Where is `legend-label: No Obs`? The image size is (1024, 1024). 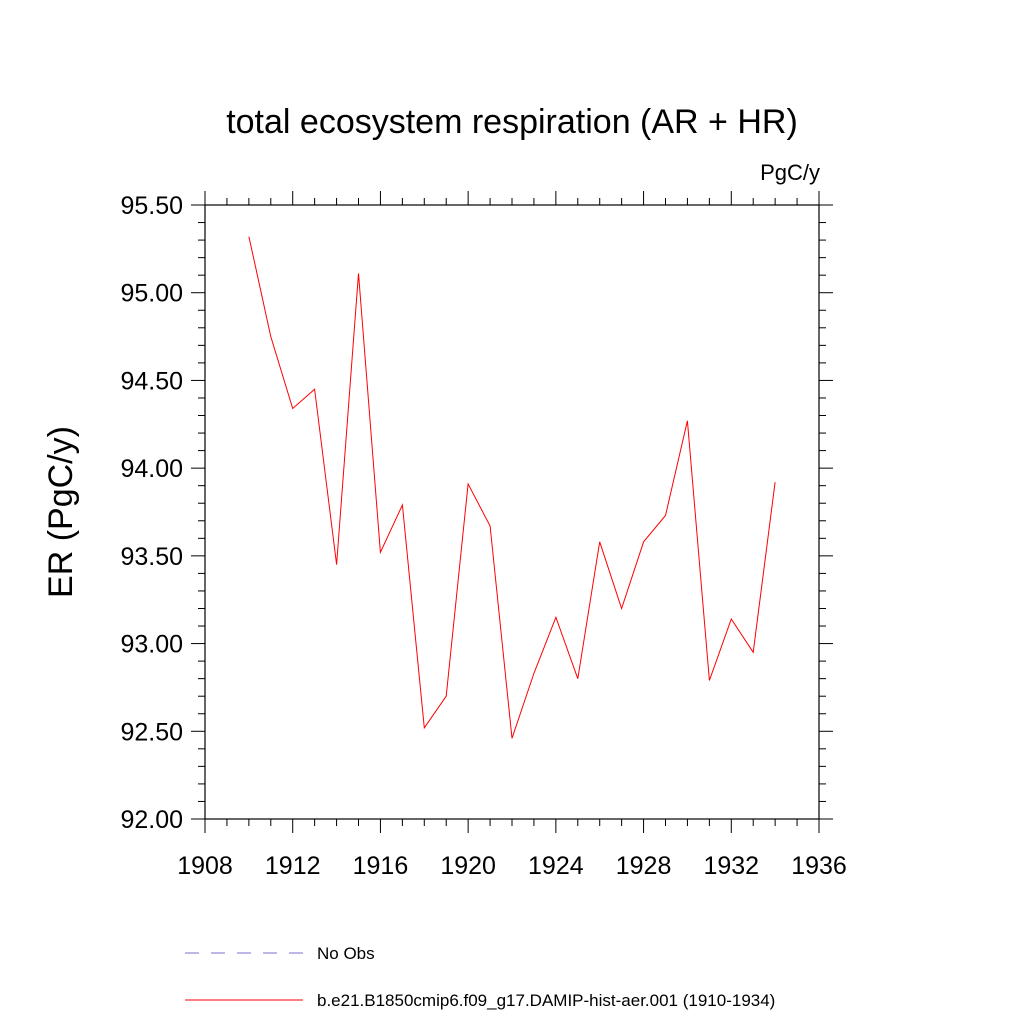
legend-label: No Obs is located at coordinates (346, 953).